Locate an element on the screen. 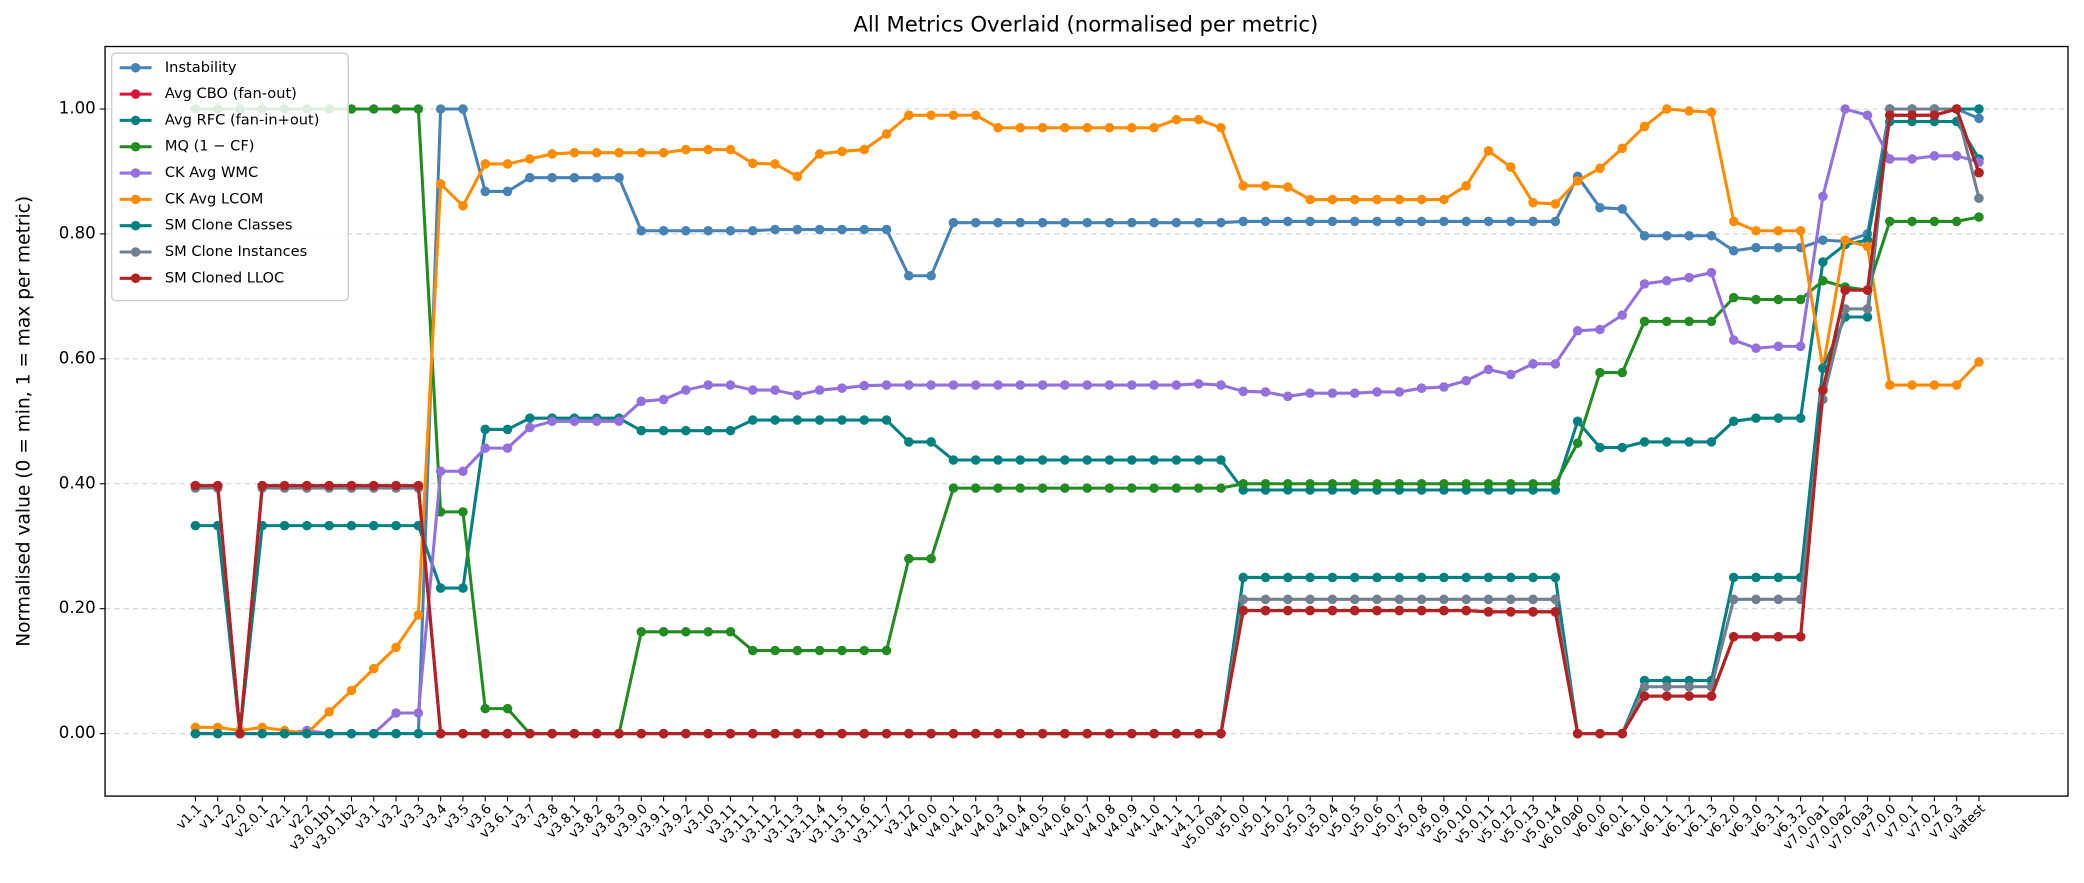  legend-label: MQ (1 − CF) is located at coordinates (210, 146).